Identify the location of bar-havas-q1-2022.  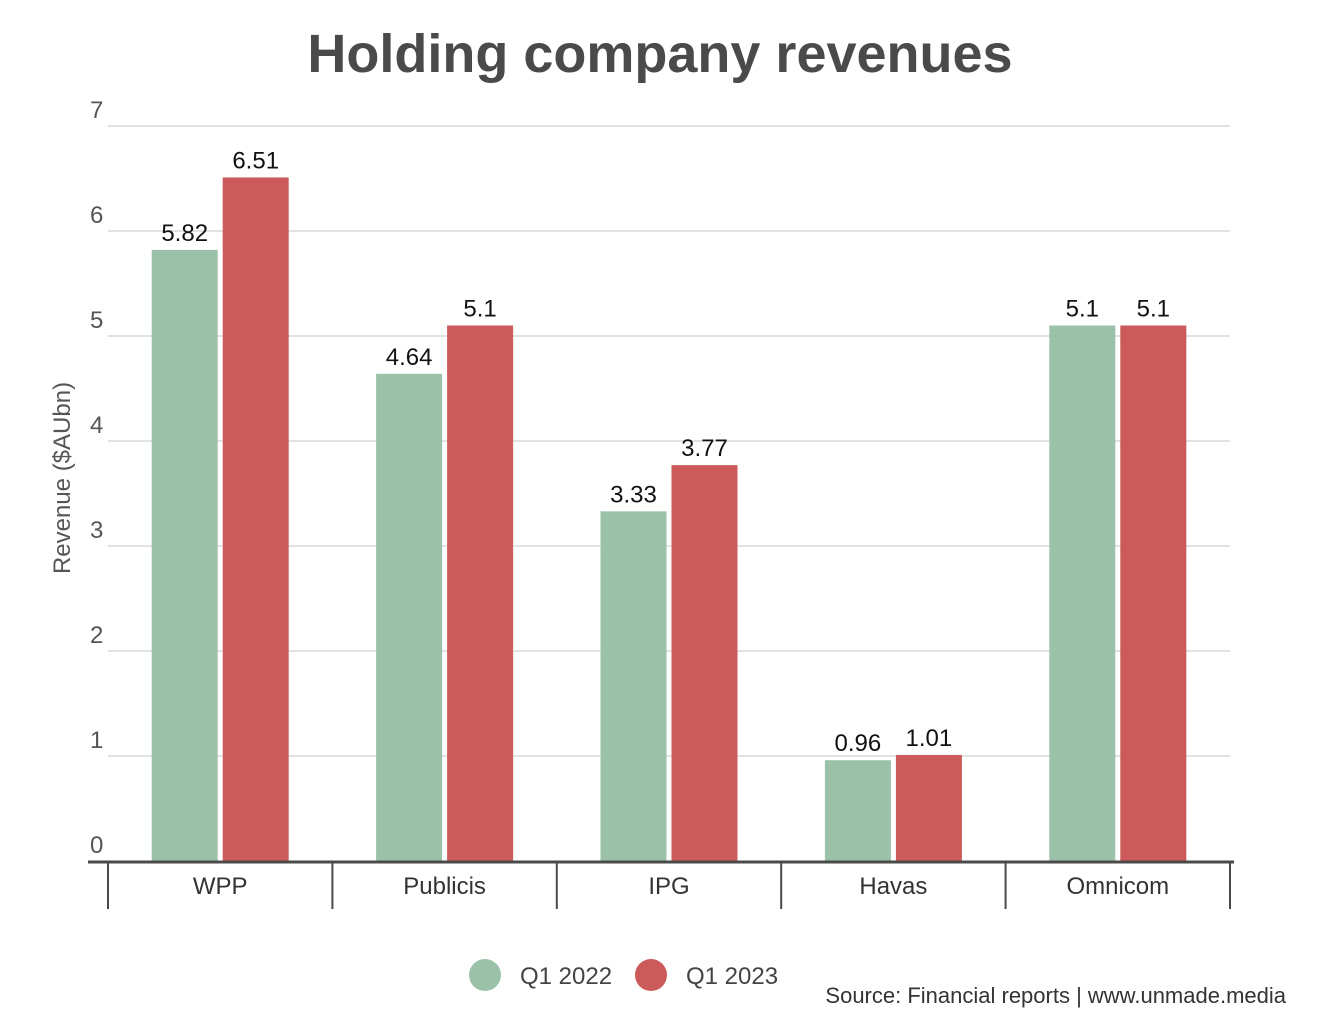
(857, 810).